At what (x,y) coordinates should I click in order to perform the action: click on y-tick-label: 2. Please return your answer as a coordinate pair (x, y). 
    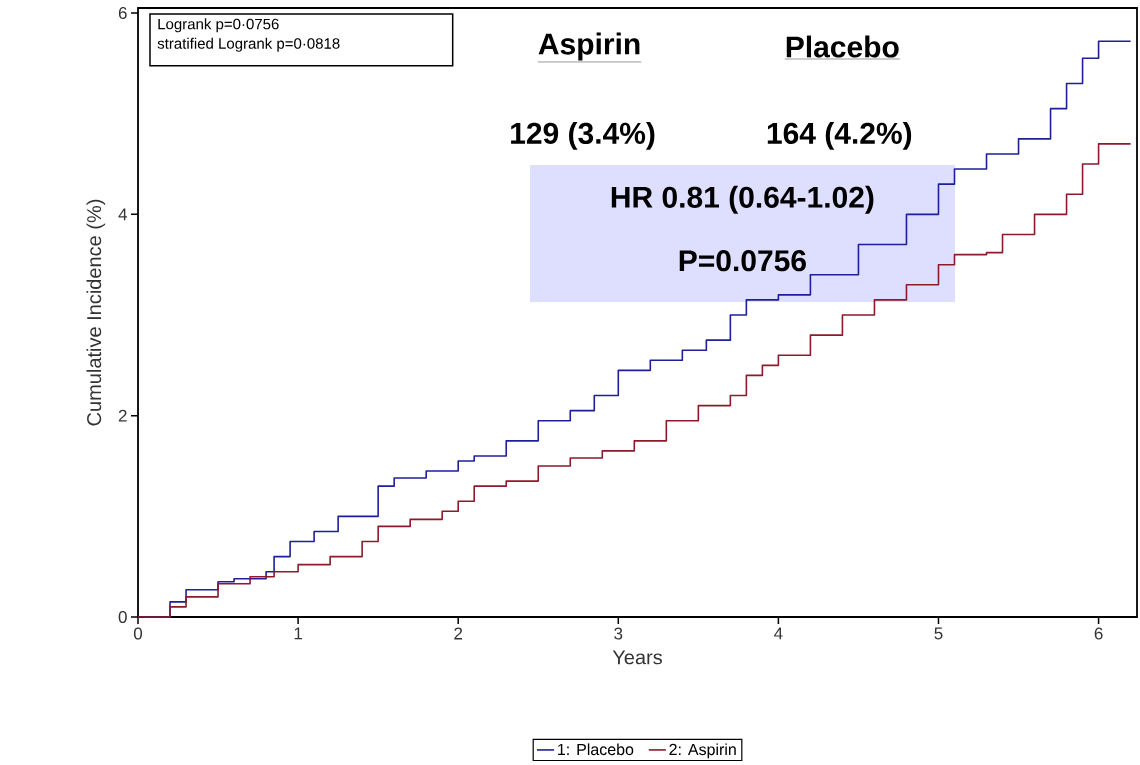
    Looking at the image, I should click on (122, 415).